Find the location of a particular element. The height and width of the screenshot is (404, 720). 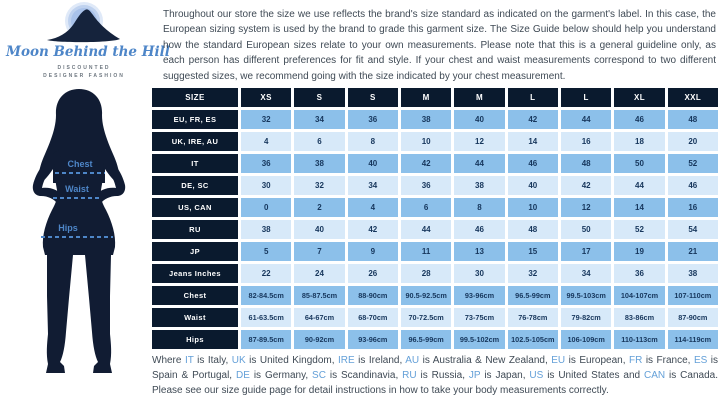

size-value-cell: 110-113cm is located at coordinates (639, 339).